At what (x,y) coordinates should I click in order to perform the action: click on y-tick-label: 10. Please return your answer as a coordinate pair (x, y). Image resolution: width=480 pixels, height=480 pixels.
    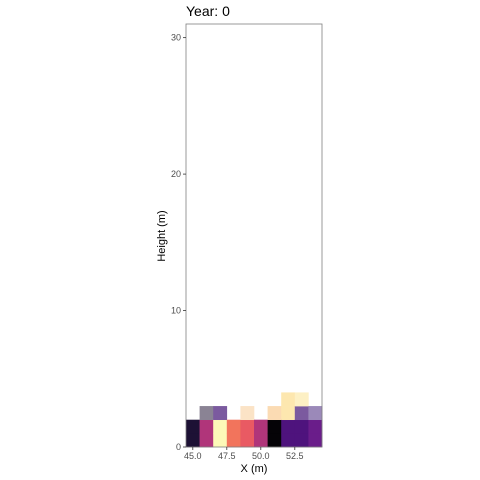
    Looking at the image, I should click on (176, 311).